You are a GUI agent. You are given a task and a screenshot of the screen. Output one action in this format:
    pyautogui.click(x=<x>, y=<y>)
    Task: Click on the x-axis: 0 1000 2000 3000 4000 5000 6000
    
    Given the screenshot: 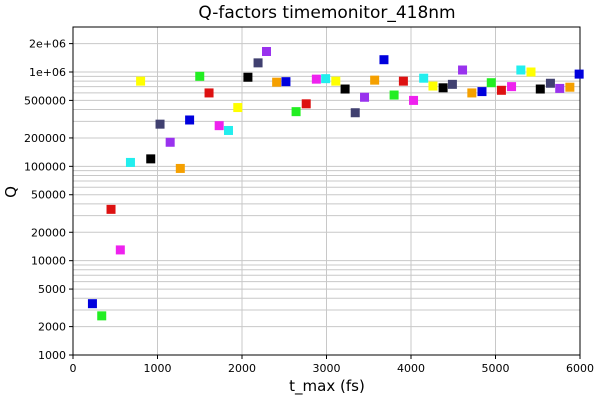 What is the action you would take?
    pyautogui.click(x=332, y=365)
    